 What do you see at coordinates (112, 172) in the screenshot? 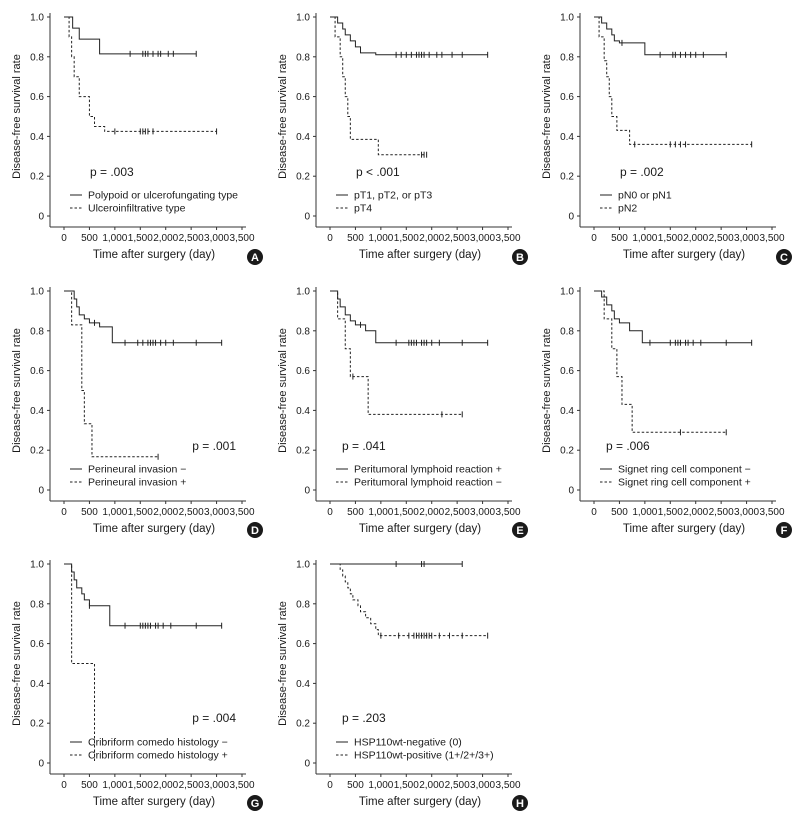
I see `p-value: p = .003` at bounding box center [112, 172].